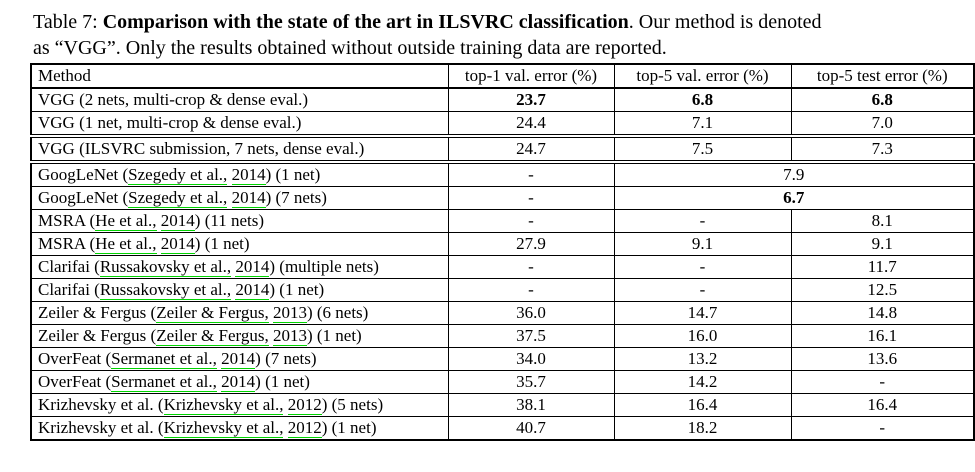 The image size is (975, 472). I want to click on method-text: VGG (2 nets, multi-crop & dense eval.), so click(173, 99).